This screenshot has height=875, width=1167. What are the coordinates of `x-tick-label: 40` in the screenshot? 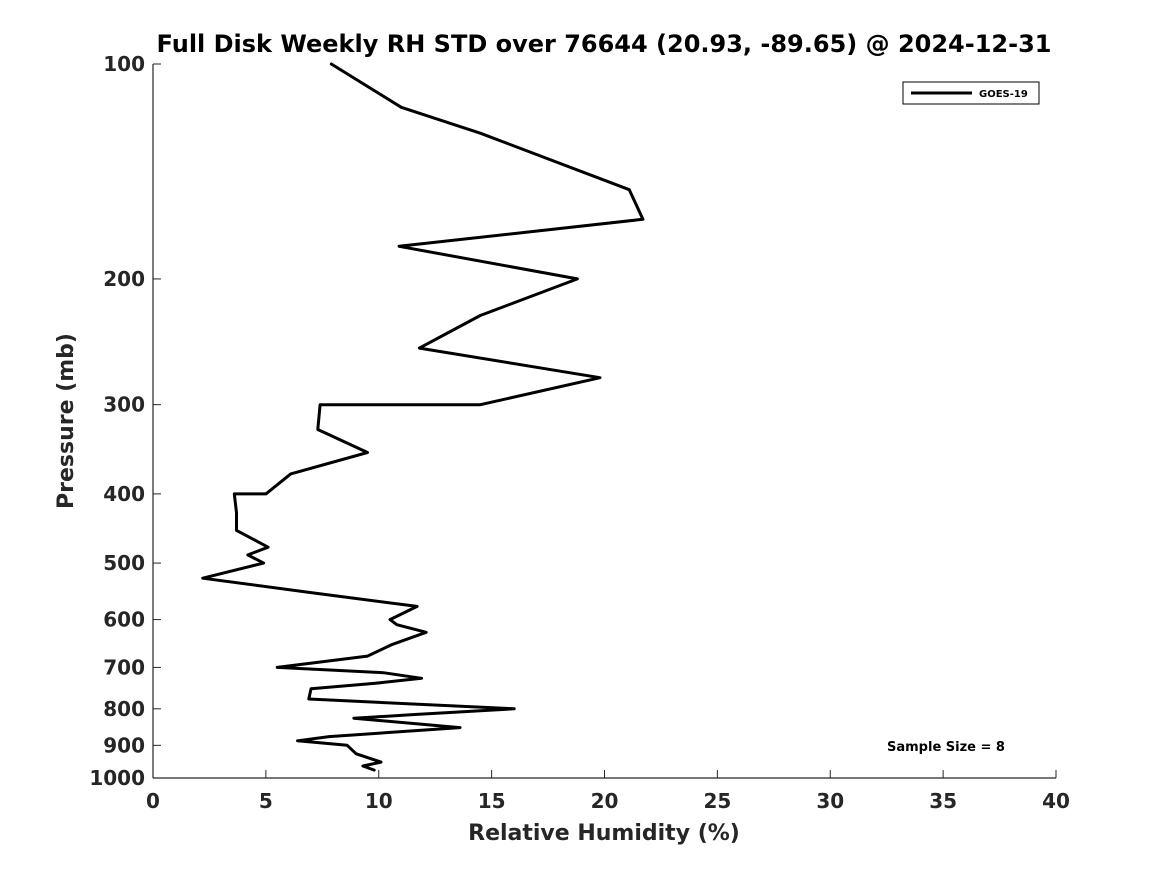 It's located at (1056, 801).